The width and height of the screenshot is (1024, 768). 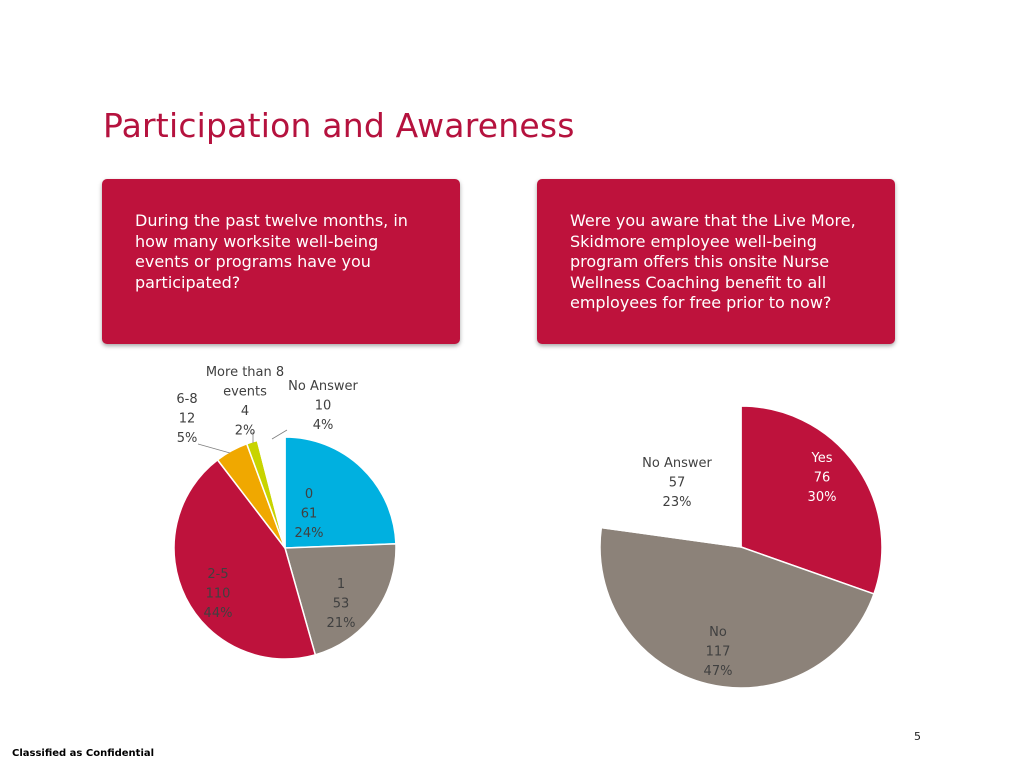 I want to click on awareness-data-label-line: Yes, so click(x=822, y=458).